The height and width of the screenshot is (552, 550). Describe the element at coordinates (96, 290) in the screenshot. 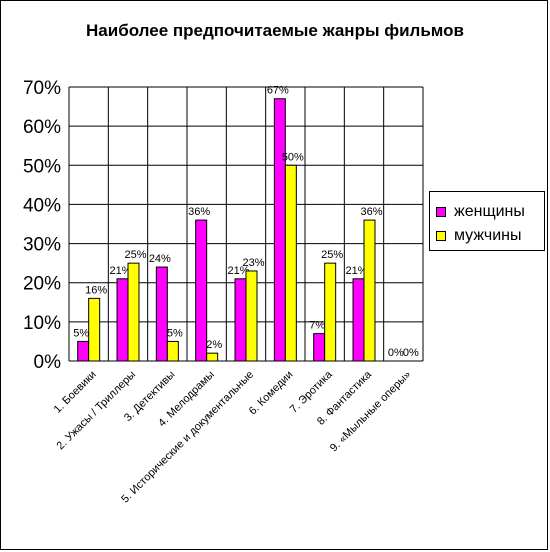

I see `data-label: 16%` at that location.